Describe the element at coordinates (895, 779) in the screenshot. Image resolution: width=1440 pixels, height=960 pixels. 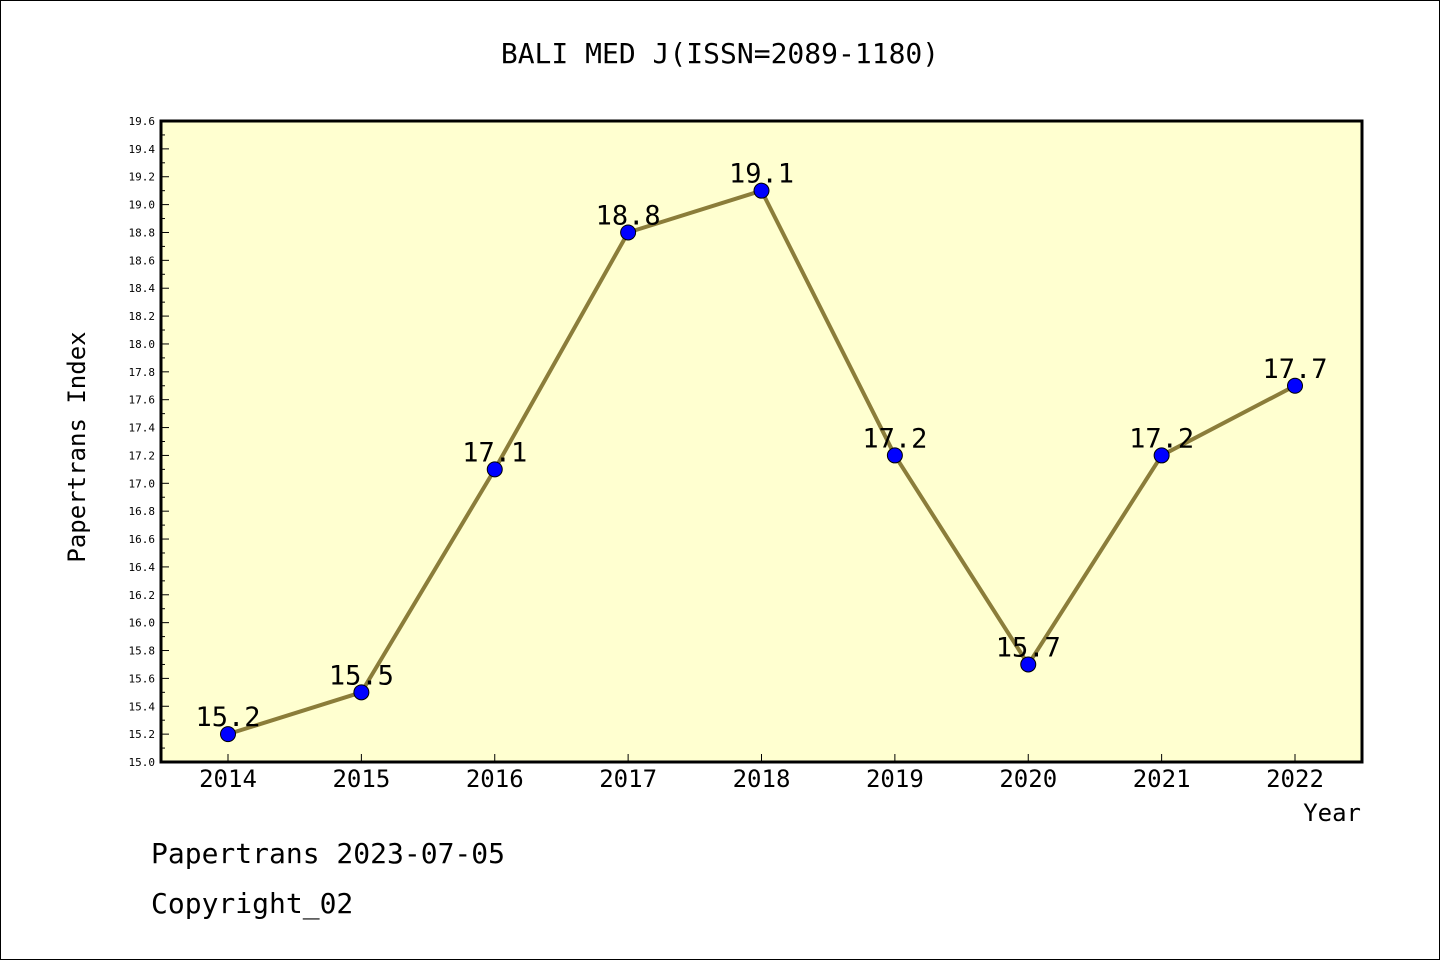
I see `x-tick-label: 2019` at that location.